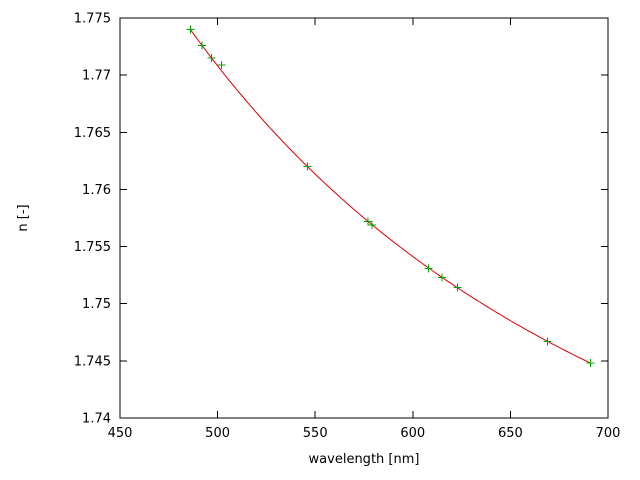 Image resolution: width=640 pixels, height=480 pixels. Describe the element at coordinates (412, 433) in the screenshot. I see `x-tick-label: 600` at that location.